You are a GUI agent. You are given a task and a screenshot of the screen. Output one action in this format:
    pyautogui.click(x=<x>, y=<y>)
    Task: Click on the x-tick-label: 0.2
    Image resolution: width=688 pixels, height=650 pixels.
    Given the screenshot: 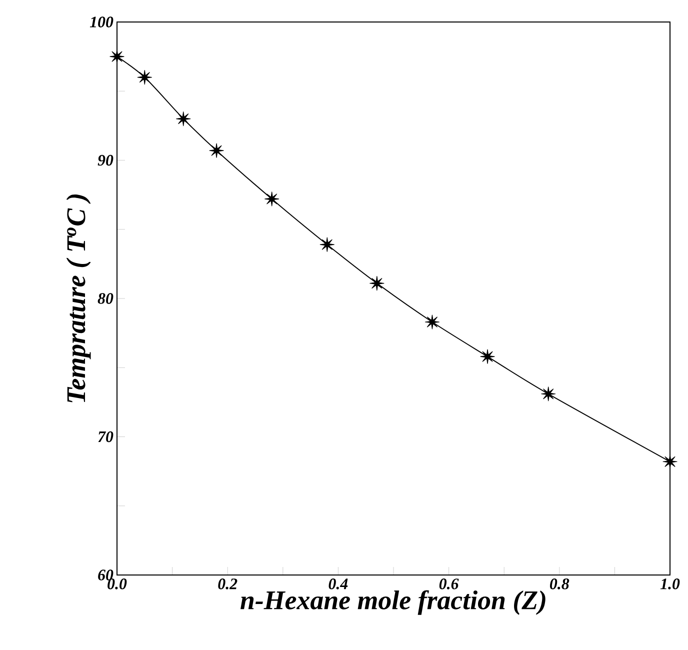 What is the action you would take?
    pyautogui.click(x=228, y=584)
    